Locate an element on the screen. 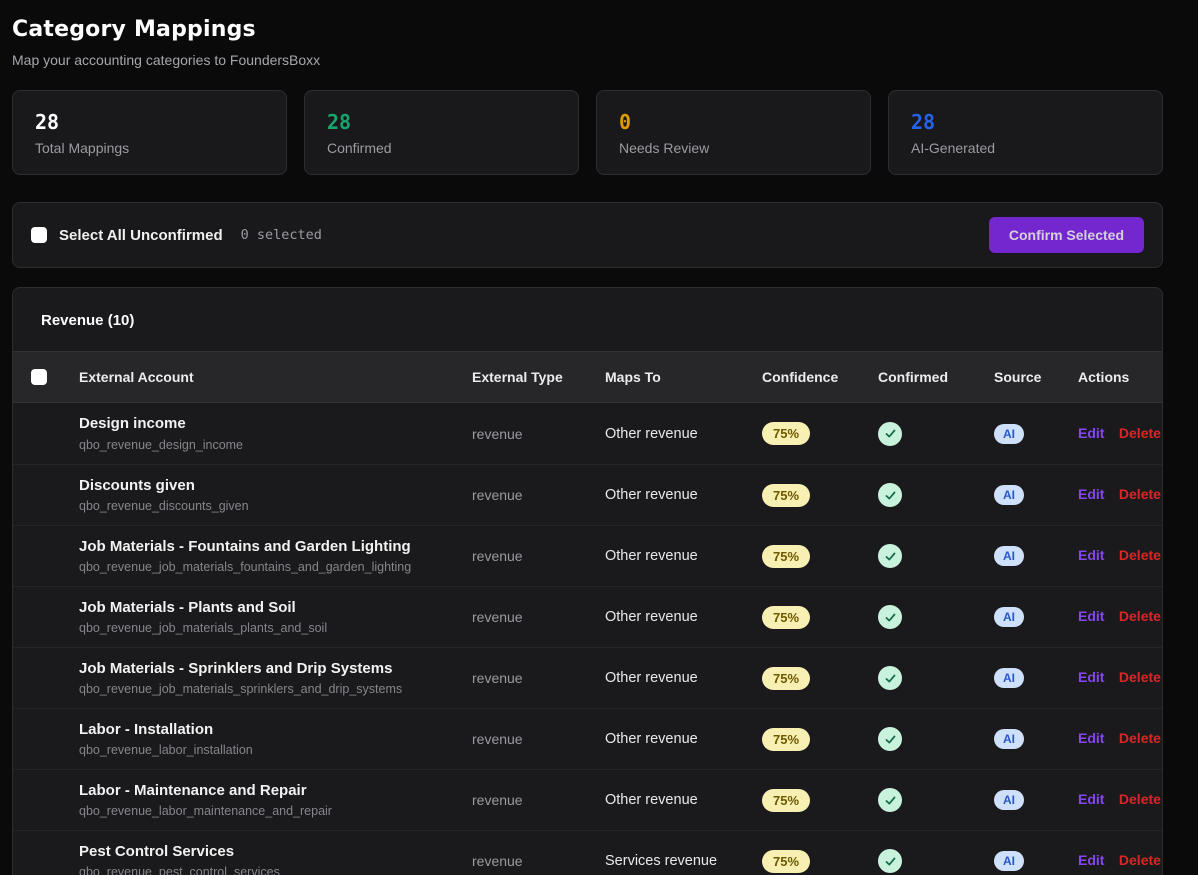  stat-label-confirmed: Confirmed is located at coordinates (359, 147).